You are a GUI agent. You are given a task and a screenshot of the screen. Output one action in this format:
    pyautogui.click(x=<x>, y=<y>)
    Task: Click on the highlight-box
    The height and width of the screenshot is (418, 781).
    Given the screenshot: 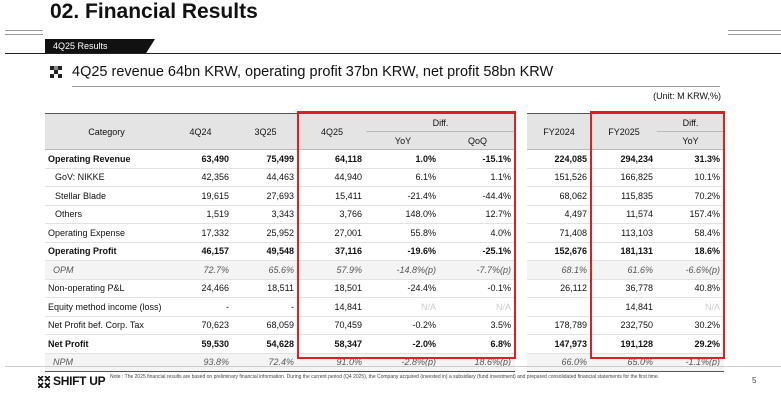 What is the action you would take?
    pyautogui.click(x=657, y=235)
    